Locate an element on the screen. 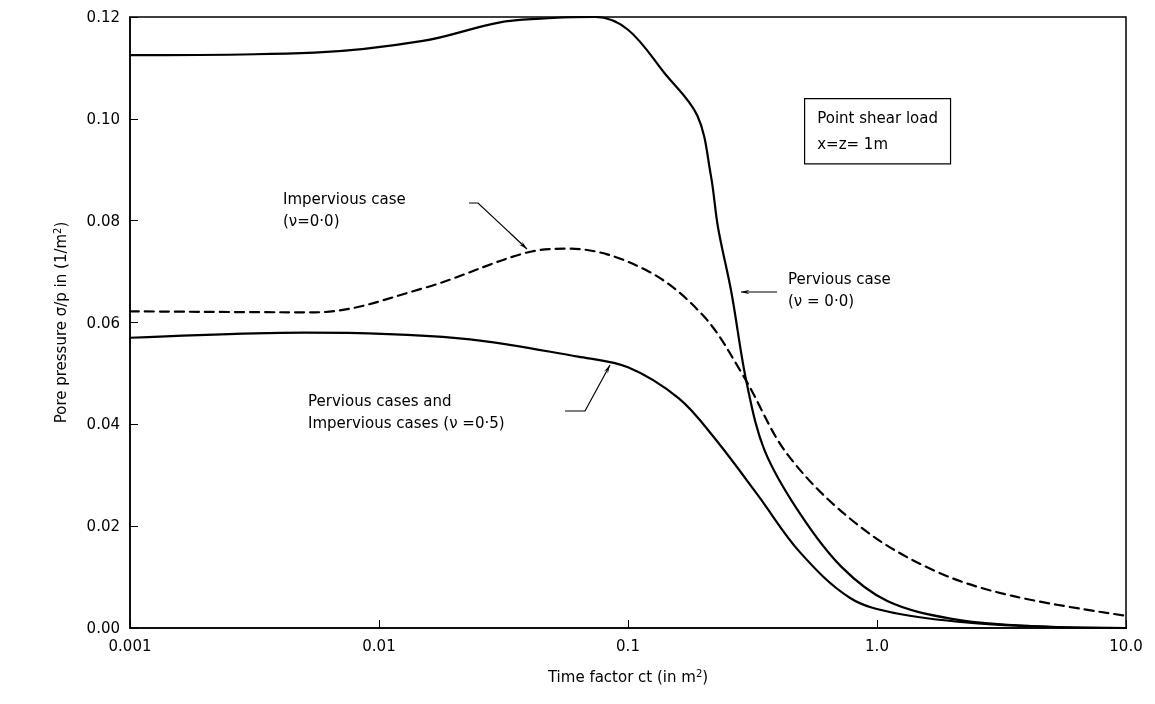 This screenshot has width=1155, height=704. y-tick-label: 0.04 is located at coordinates (103, 424).